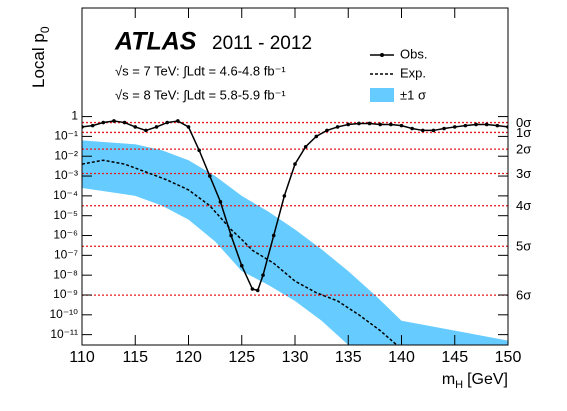 This screenshot has width=567, height=411. What do you see at coordinates (65, 235) in the screenshot?
I see `y-tick-label: 10⁻⁶` at bounding box center [65, 235].